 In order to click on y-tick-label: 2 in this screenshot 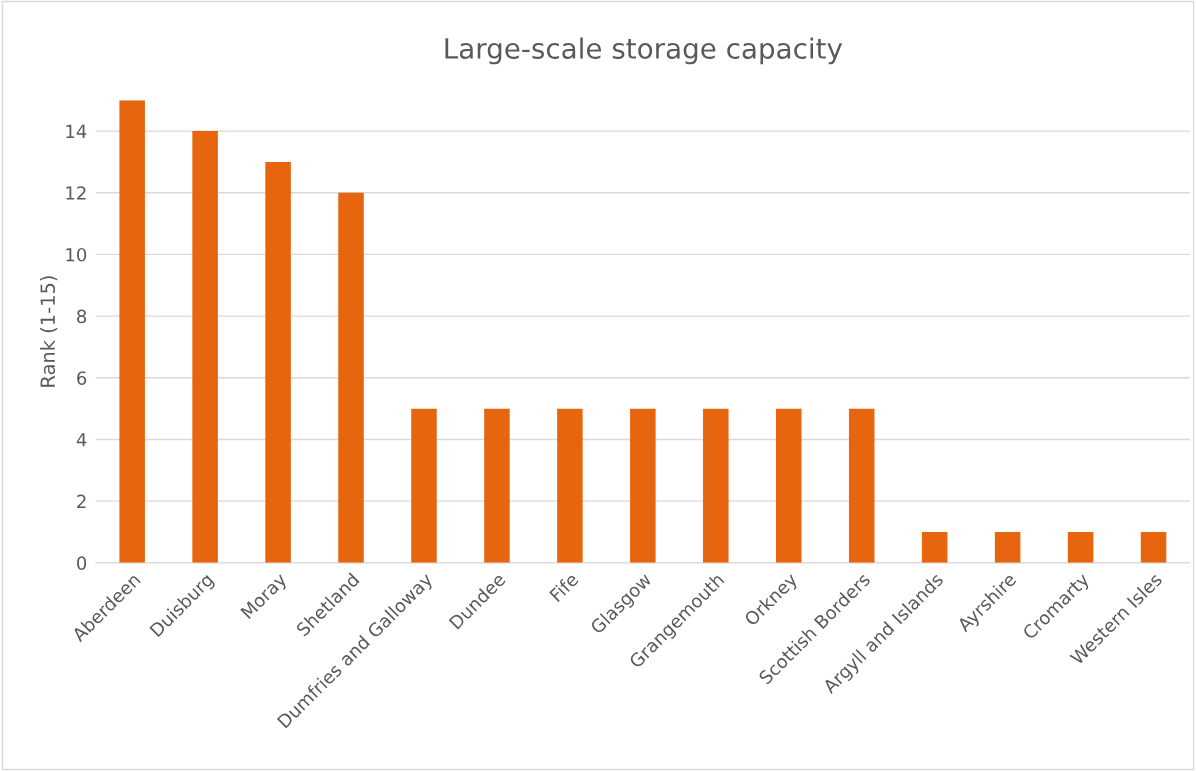, I will do `click(81, 501)`.